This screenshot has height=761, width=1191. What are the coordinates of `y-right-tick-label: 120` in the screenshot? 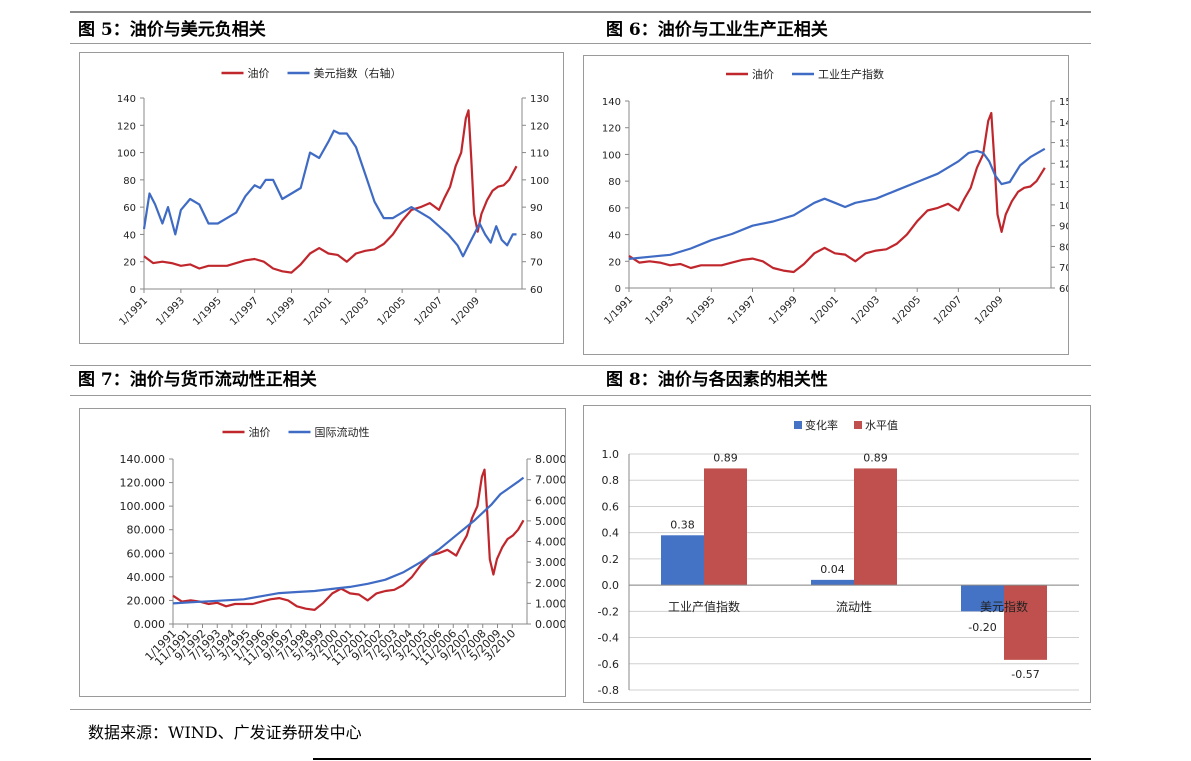 It's located at (539, 126).